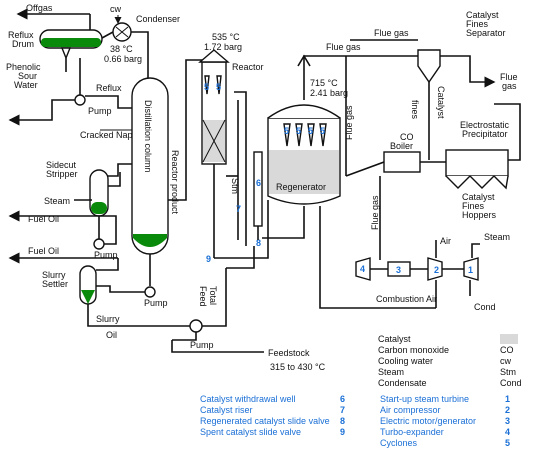  What do you see at coordinates (322, 131) in the screenshot?
I see `regen-cyclone-4-number: 5` at bounding box center [322, 131].